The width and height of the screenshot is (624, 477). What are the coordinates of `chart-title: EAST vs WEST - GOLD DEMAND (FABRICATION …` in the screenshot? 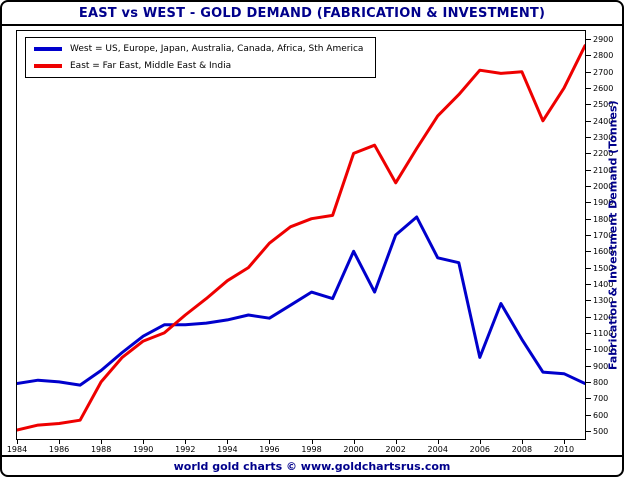 It's located at (312, 14).